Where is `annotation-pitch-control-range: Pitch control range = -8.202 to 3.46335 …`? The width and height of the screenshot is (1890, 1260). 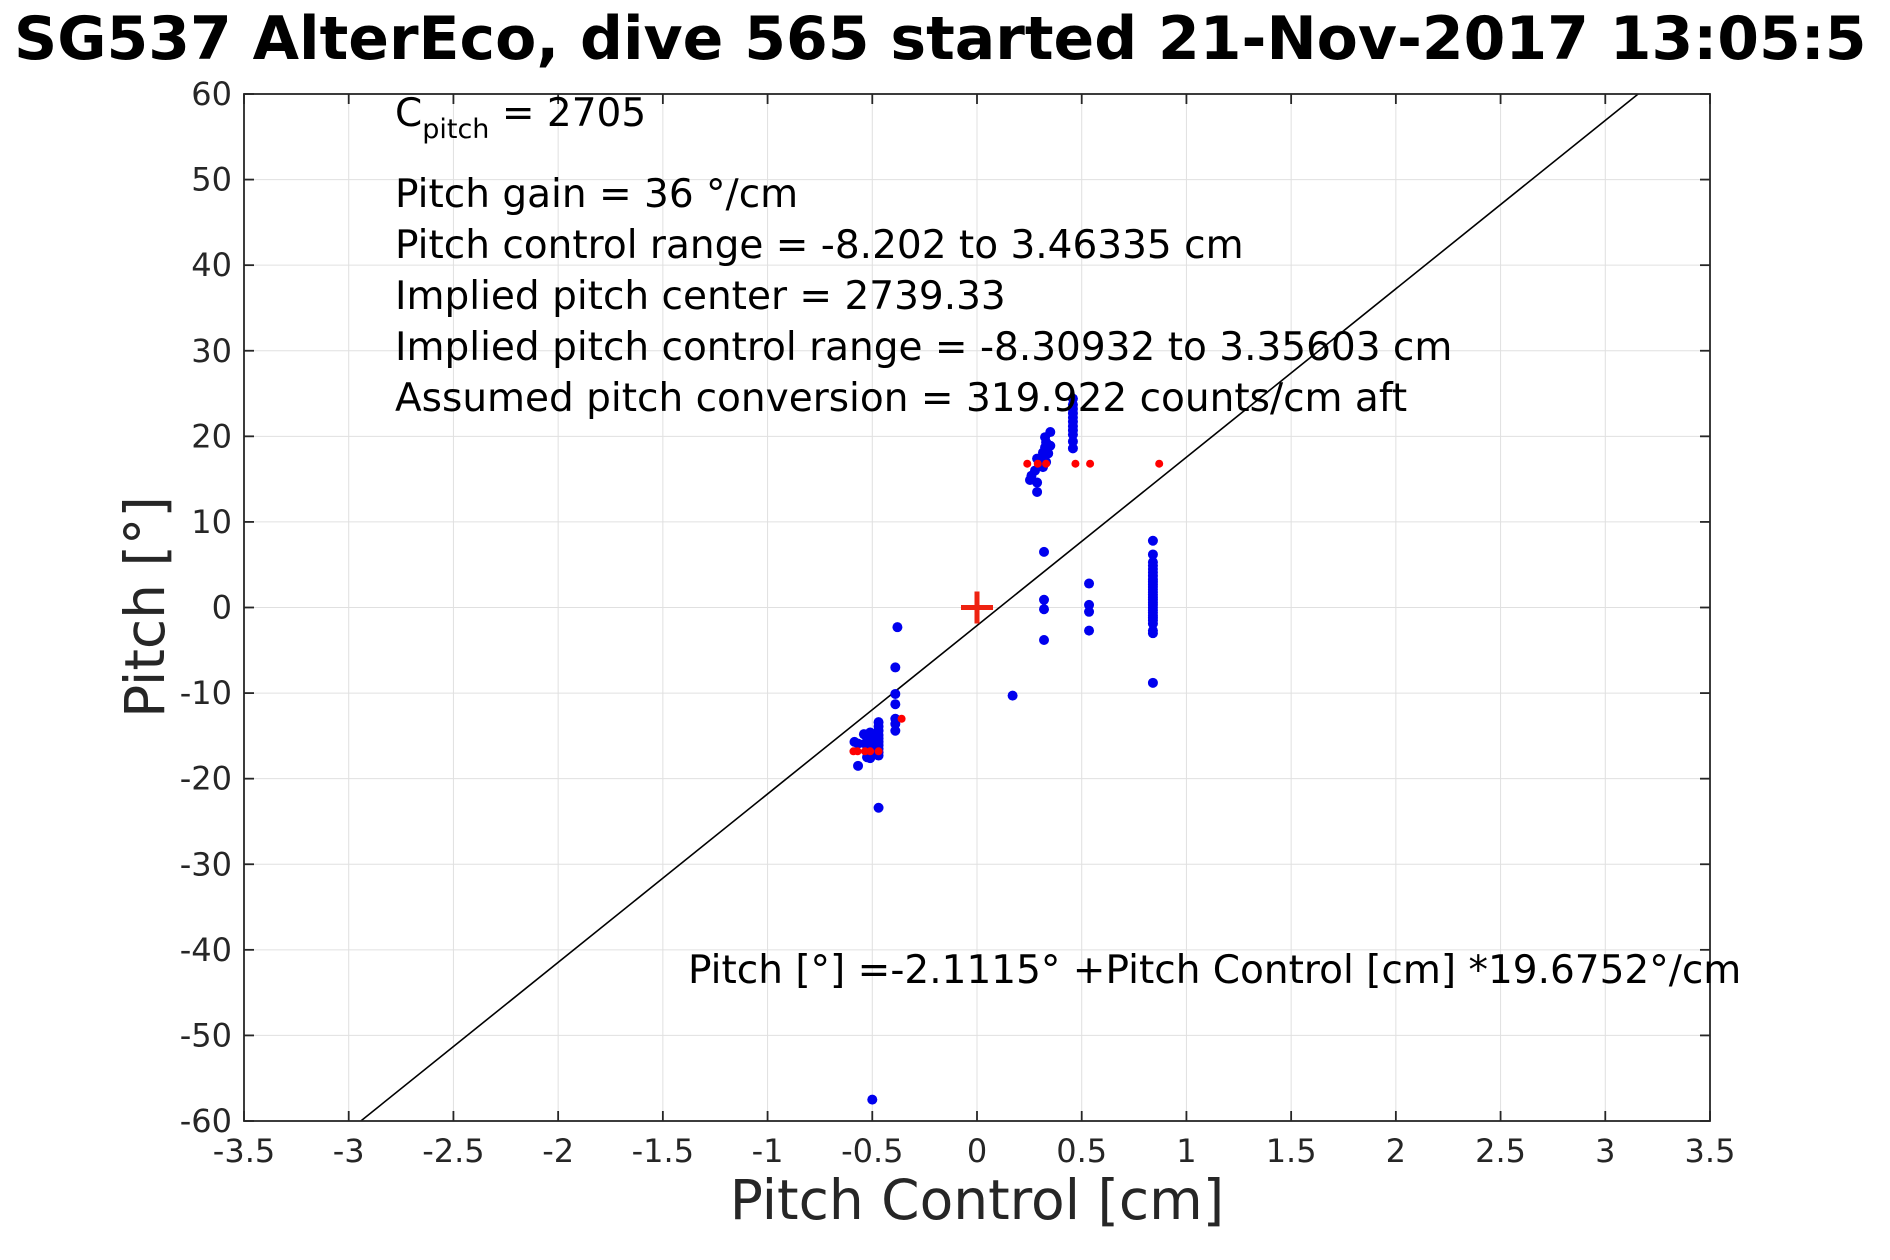
annotation-pitch-control-range: Pitch control range = -8.202 to 3.46335 … is located at coordinates (819, 245).